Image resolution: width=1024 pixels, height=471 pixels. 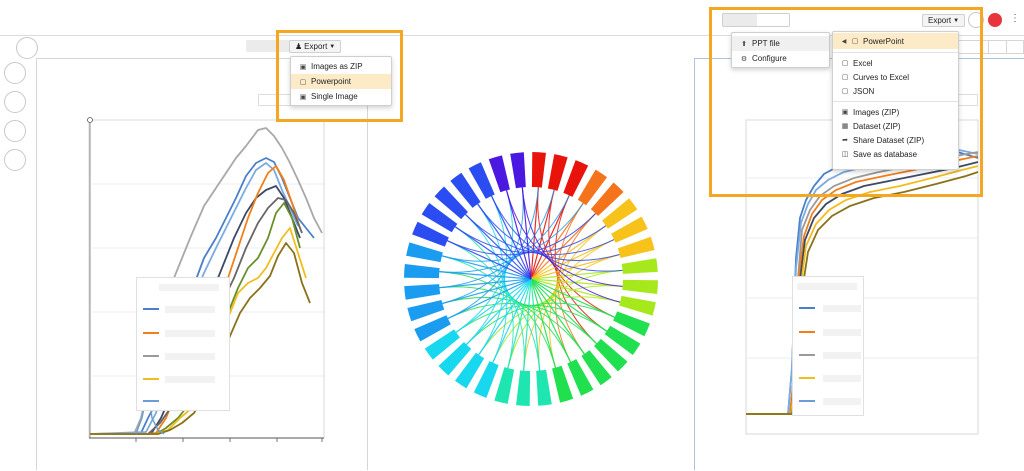 What do you see at coordinates (844, 41) in the screenshot?
I see `caret-left-icon: ◀` at bounding box center [844, 41].